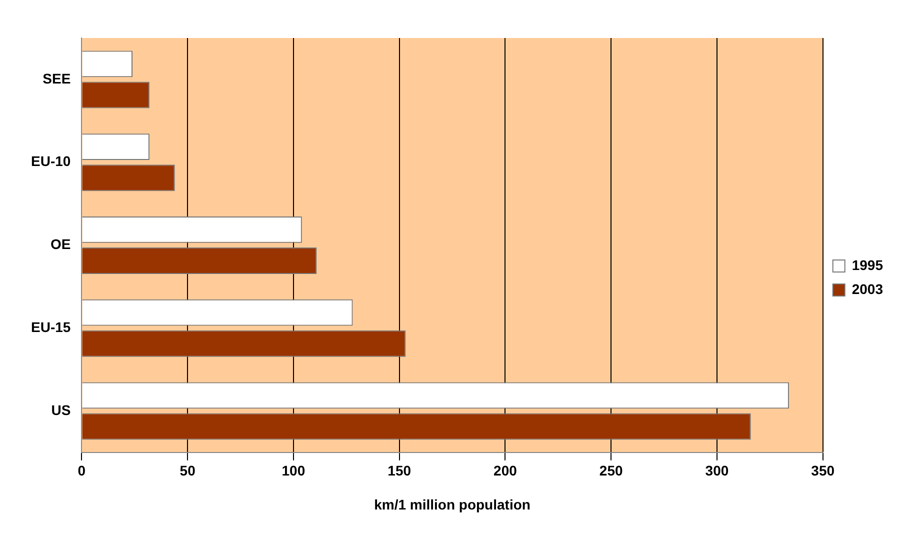 This screenshot has height=540, width=915. What do you see at coordinates (294, 470) in the screenshot?
I see `x-tick-label: 100` at bounding box center [294, 470].